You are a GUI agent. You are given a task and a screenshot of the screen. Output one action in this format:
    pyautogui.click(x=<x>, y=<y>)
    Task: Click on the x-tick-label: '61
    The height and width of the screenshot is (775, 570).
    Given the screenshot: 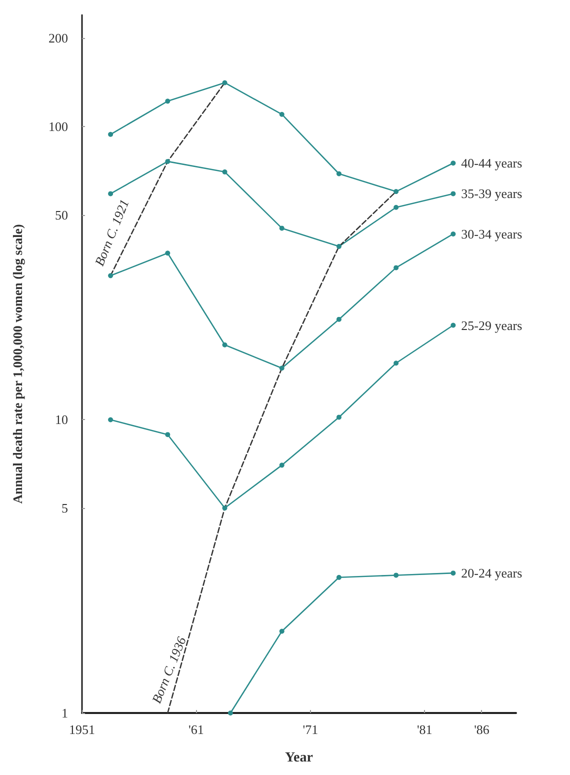 What is the action you would take?
    pyautogui.click(x=196, y=729)
    